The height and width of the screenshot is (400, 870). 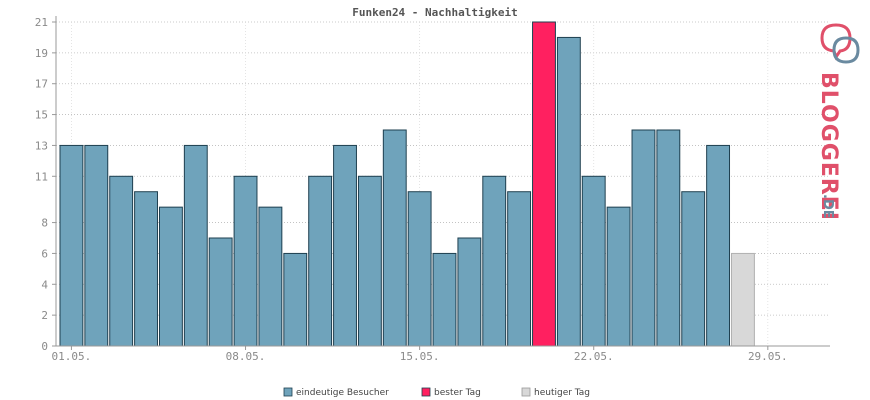 I want to click on x-tick-labels: 01.05. 08.05. 15.05. 22.05. 29.05., so click(x=420, y=354).